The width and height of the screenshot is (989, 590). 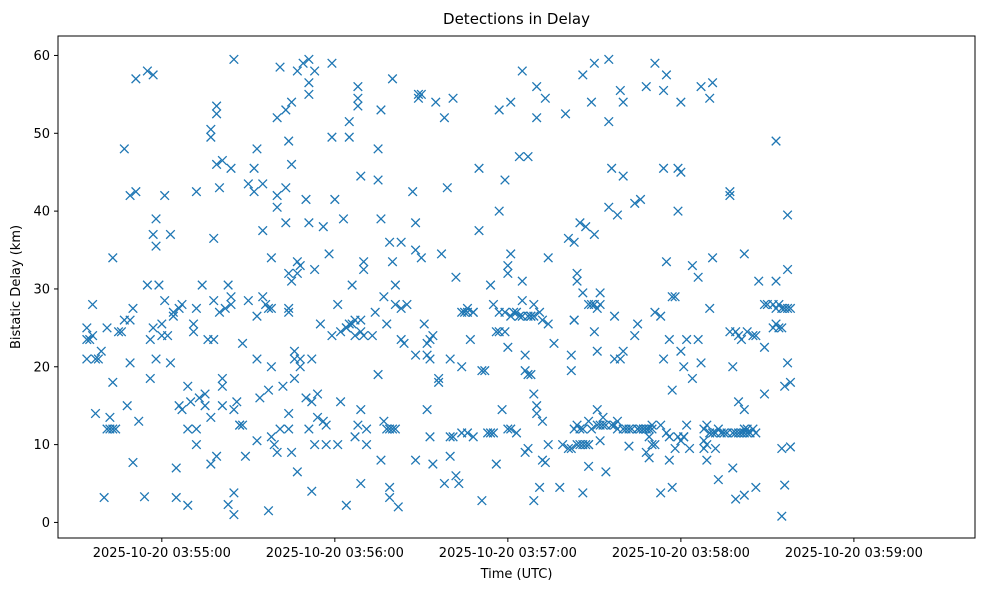 What do you see at coordinates (854, 553) in the screenshot?
I see `x-tick-label: 2025-10-20 03:59:00` at bounding box center [854, 553].